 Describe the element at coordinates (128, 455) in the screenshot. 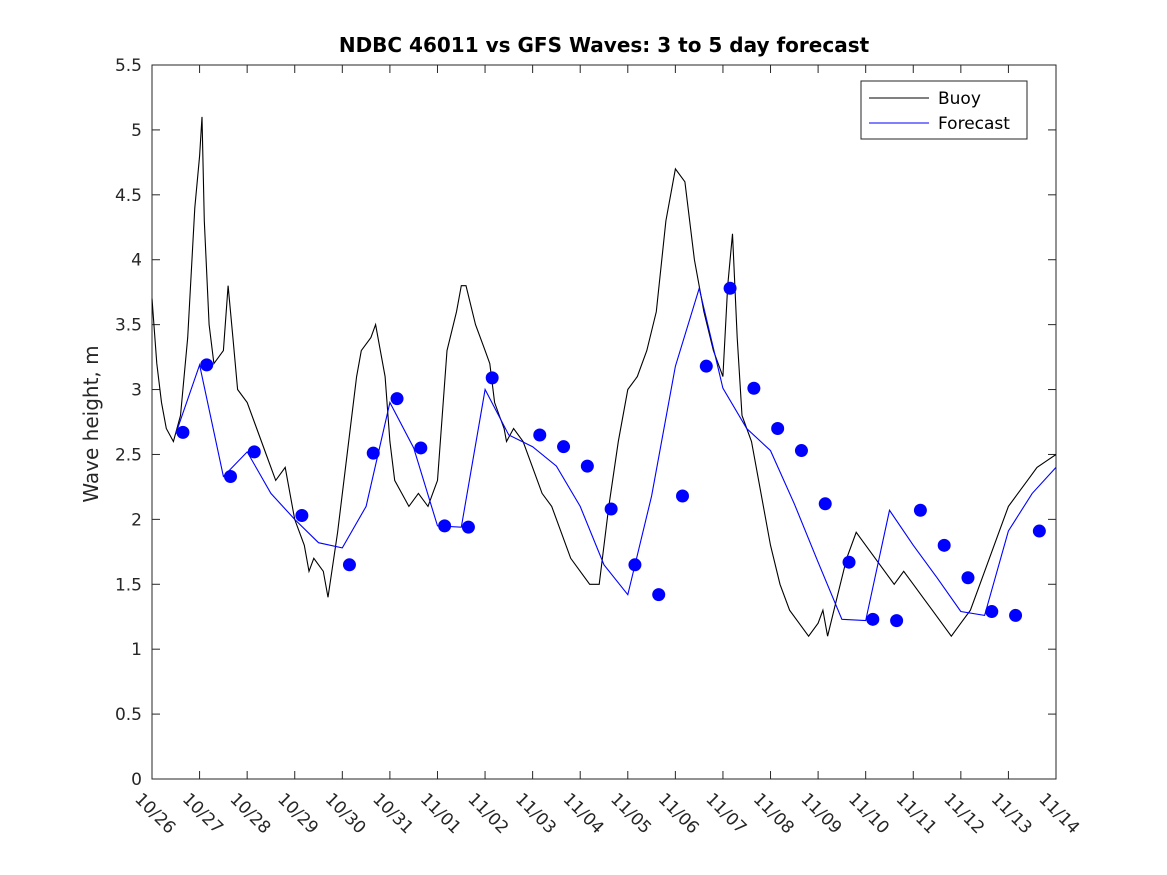

I see `y-tick-label: 2.5` at that location.